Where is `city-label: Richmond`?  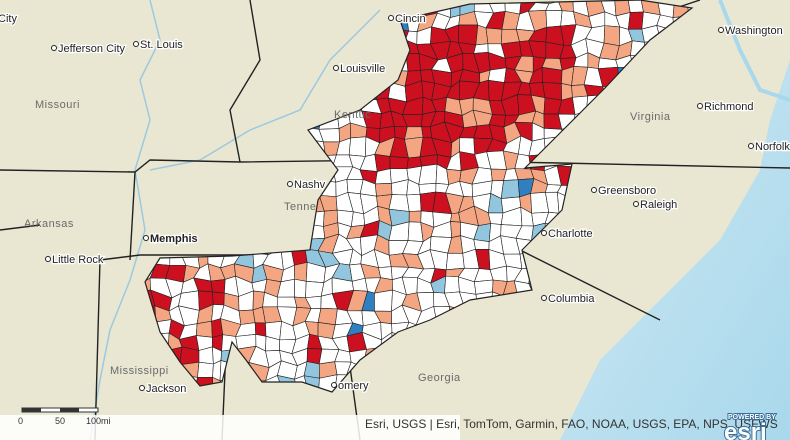 city-label: Richmond is located at coordinates (729, 107).